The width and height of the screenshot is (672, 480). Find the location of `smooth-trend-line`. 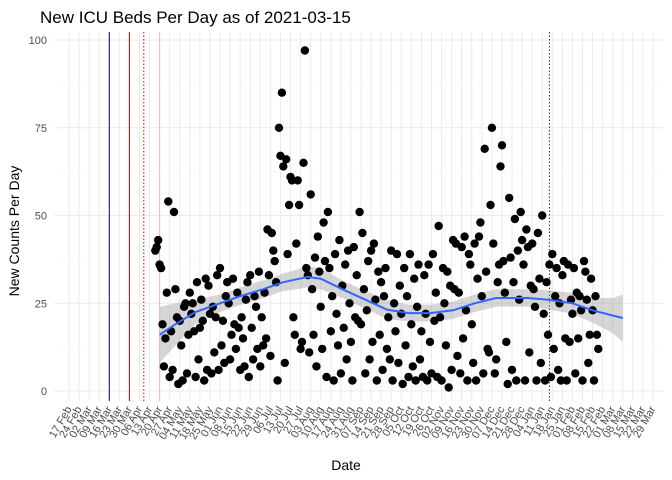

smooth-trend-line is located at coordinates (391, 305).